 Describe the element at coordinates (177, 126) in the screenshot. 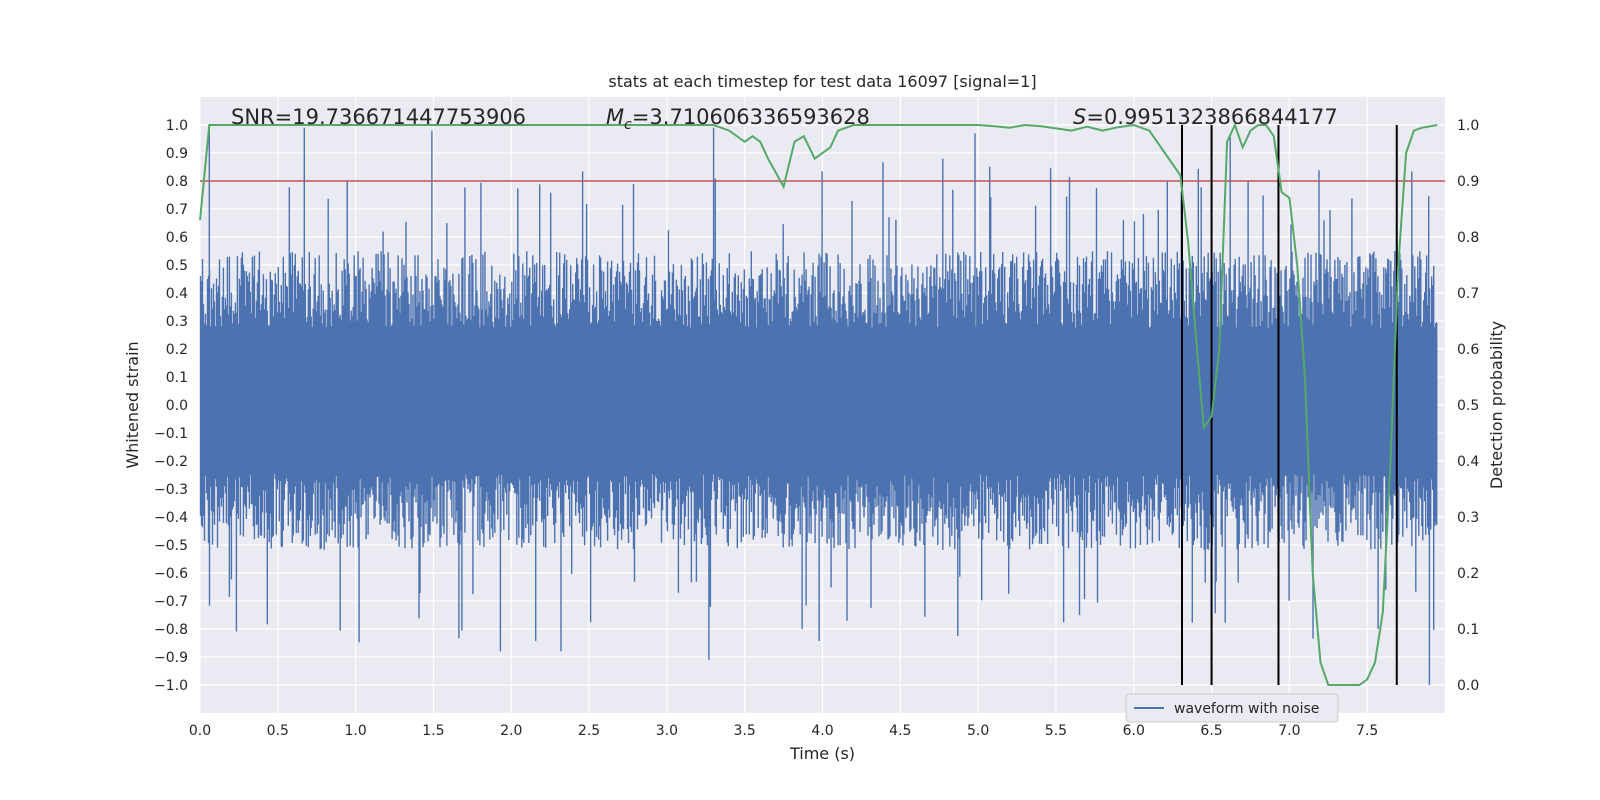

I see `y-tick-label: 1.0` at that location.